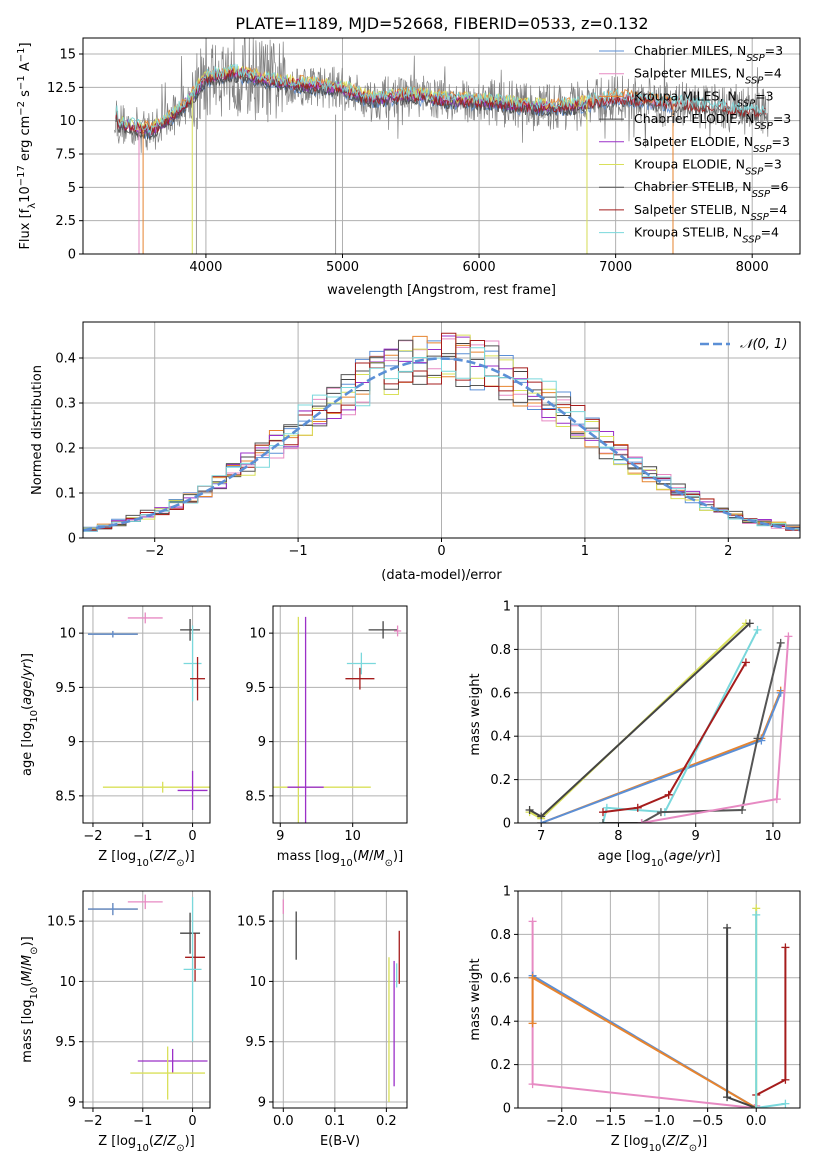 The image size is (819, 1170). What do you see at coordinates (615, 267) in the screenshot?
I see `x-tick-label: 7000` at bounding box center [615, 267].